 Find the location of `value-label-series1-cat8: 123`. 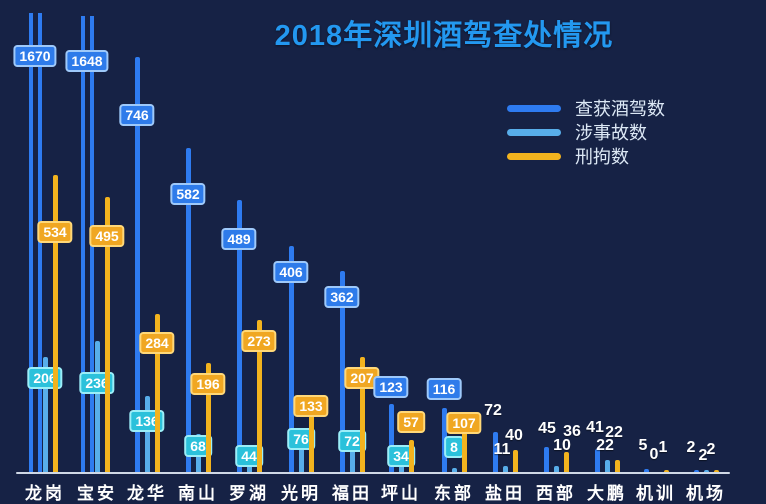

value-label-series1-cat8: 123 is located at coordinates (391, 387).